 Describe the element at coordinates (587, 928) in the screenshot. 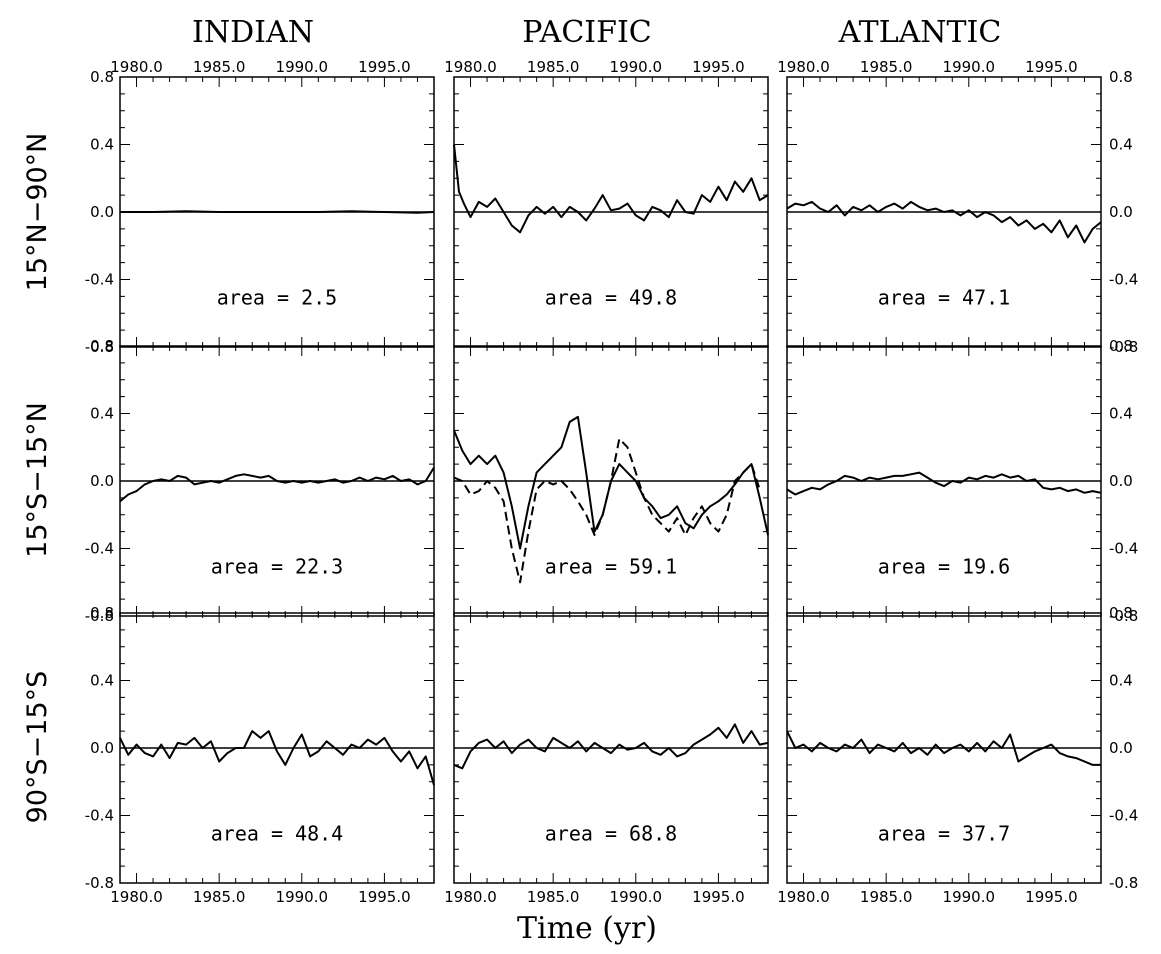

I see `x-axis-title: Time (yr)` at that location.